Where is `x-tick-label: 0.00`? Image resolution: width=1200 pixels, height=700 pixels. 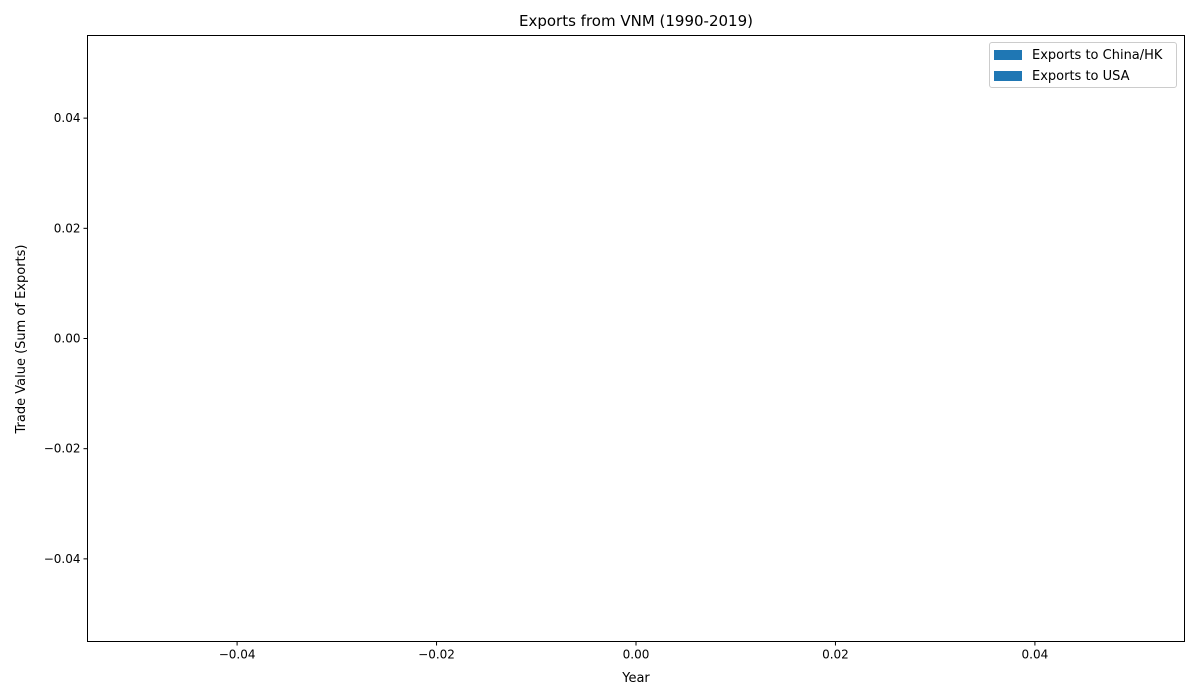
x-tick-label: 0.00 is located at coordinates (636, 655).